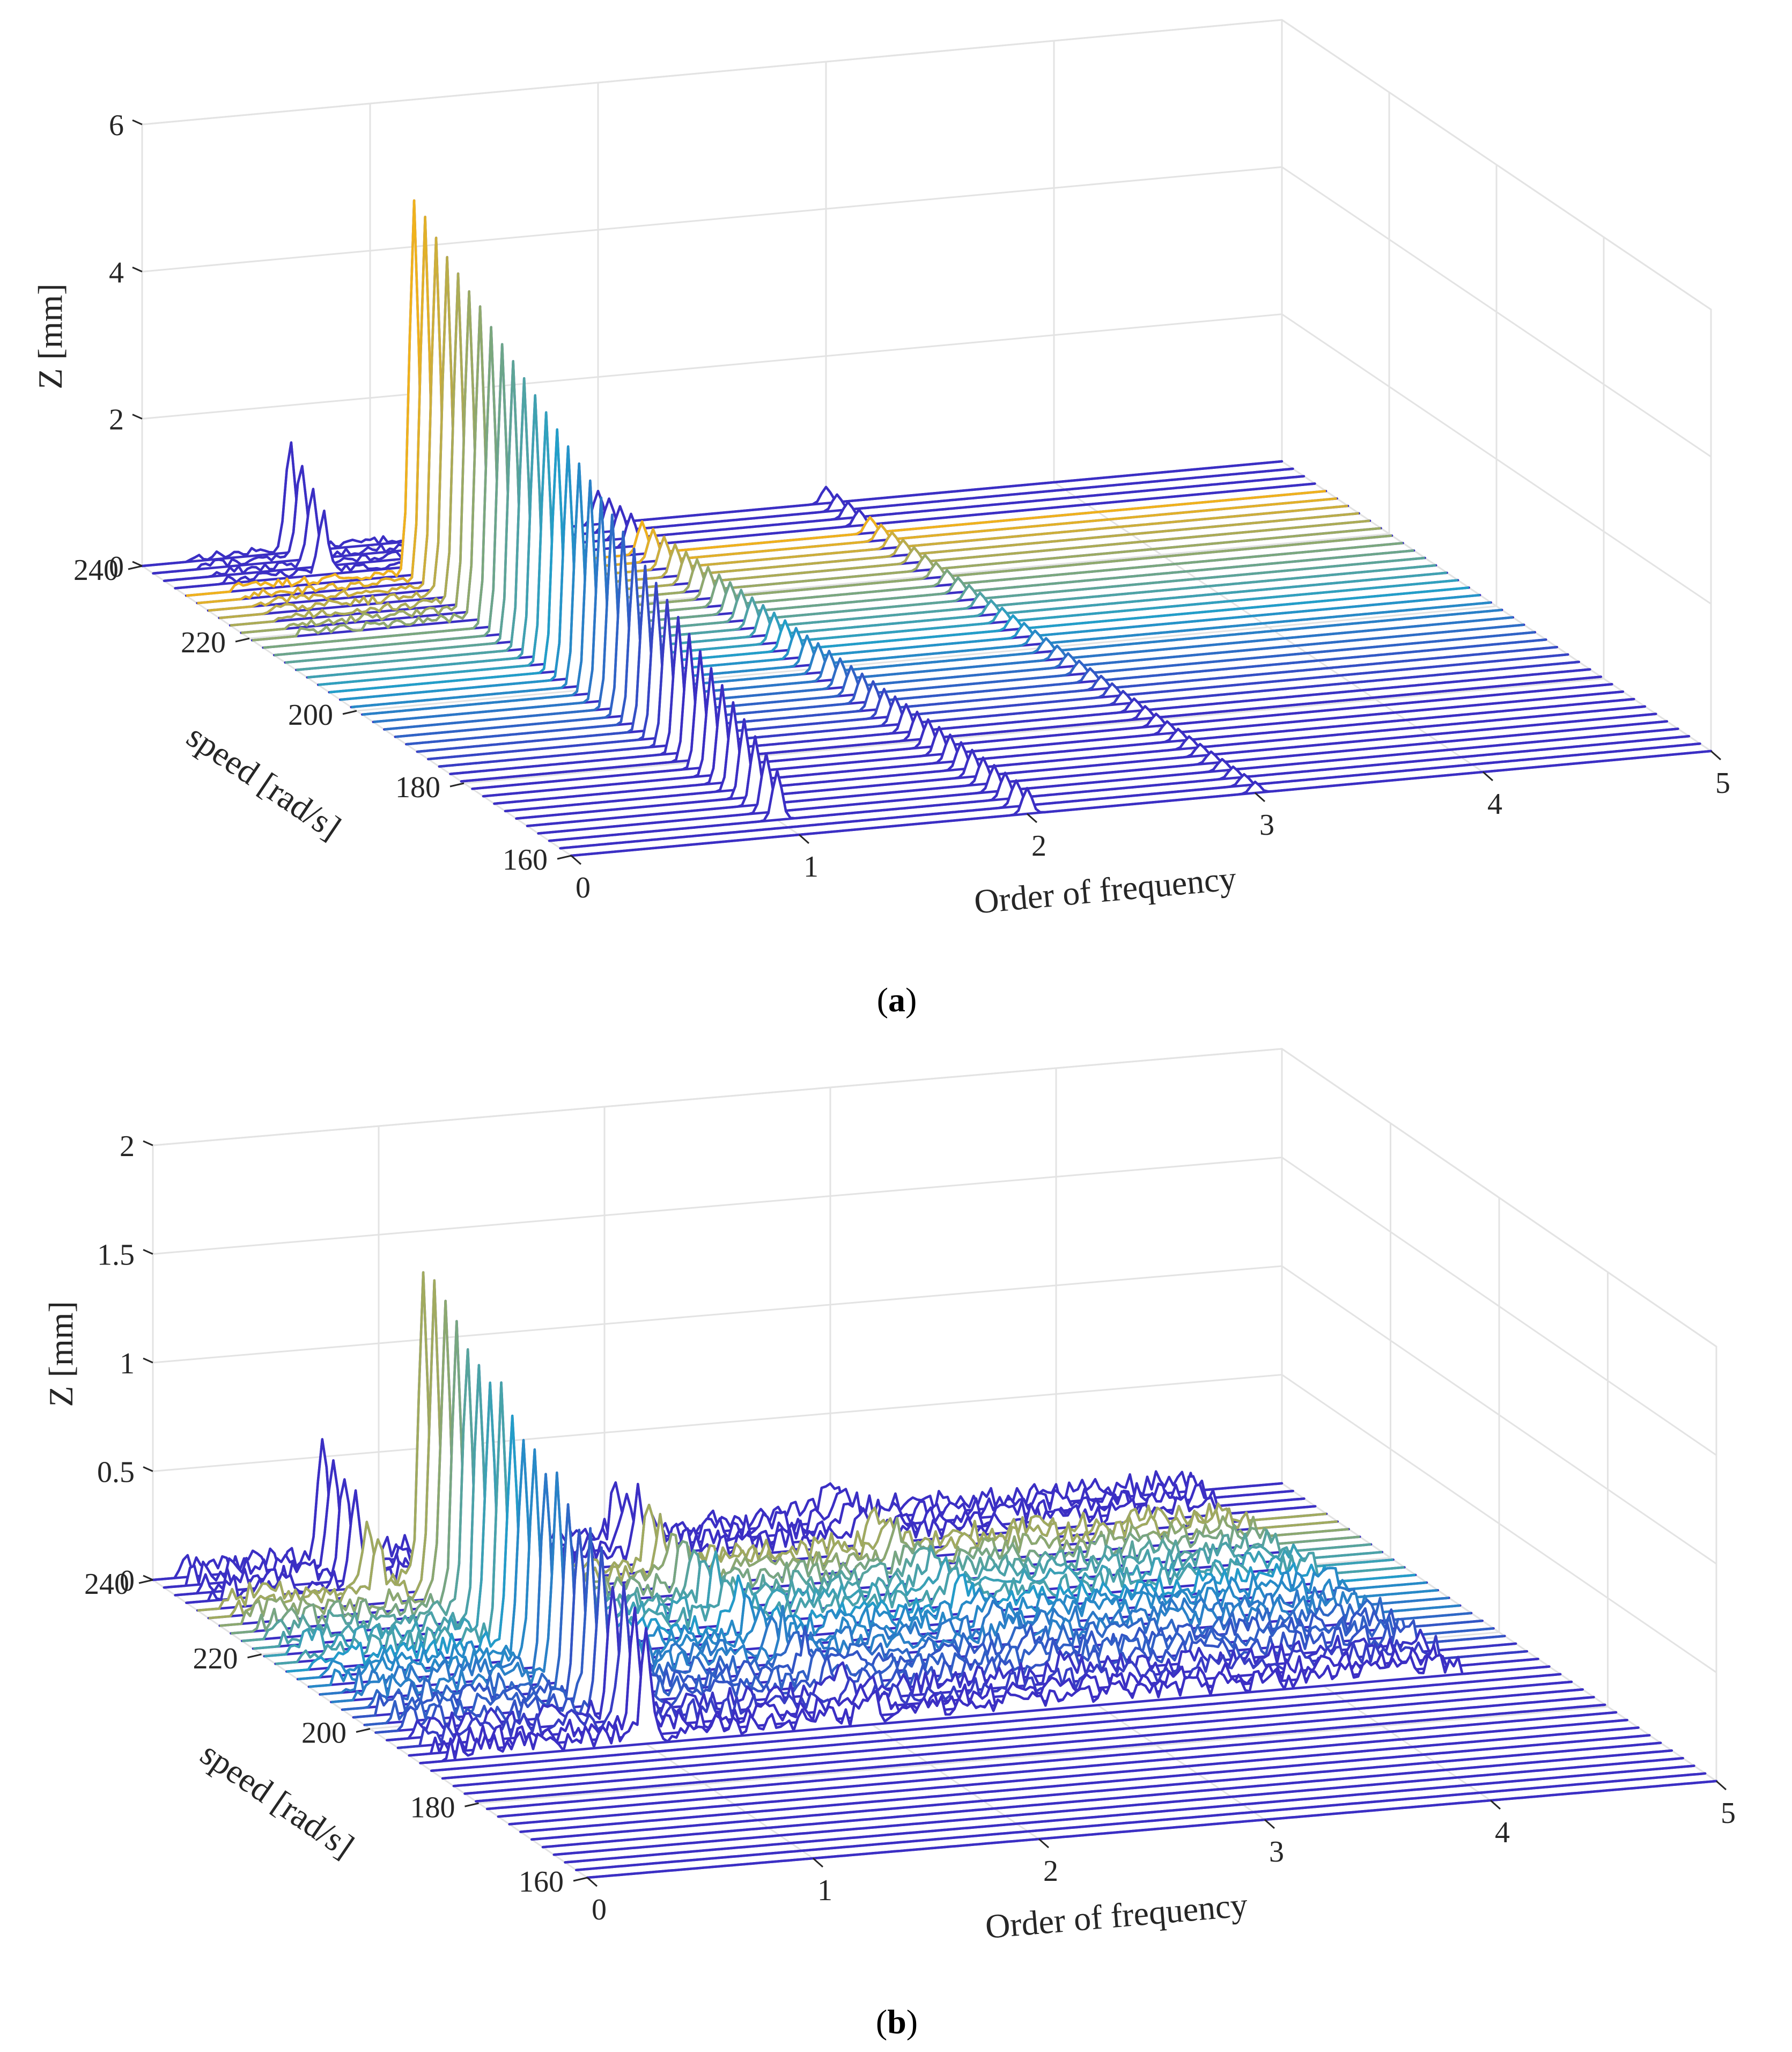  I want to click on order-tick-label: 2, so click(1050, 1871).